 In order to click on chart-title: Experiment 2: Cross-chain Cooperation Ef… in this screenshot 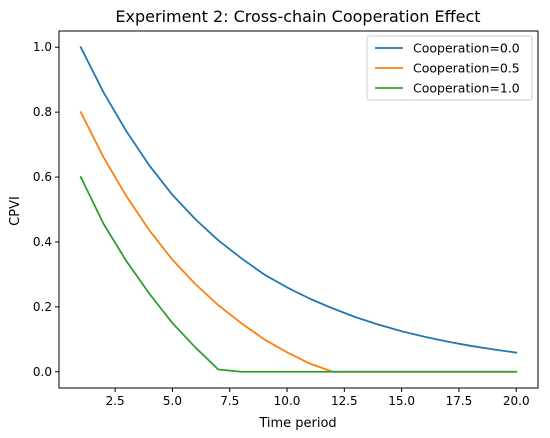, I will do `click(297, 16)`.